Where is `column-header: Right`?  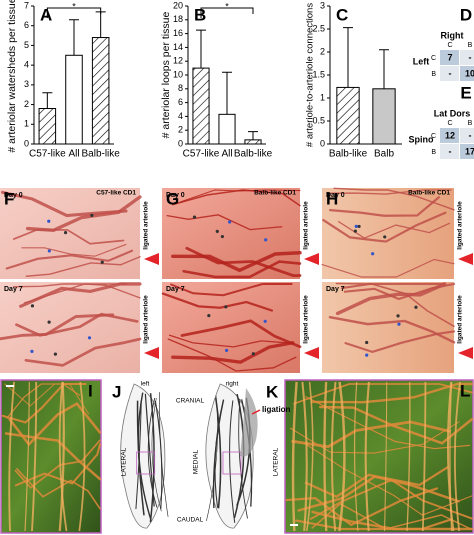
column-header: Right is located at coordinates (452, 35).